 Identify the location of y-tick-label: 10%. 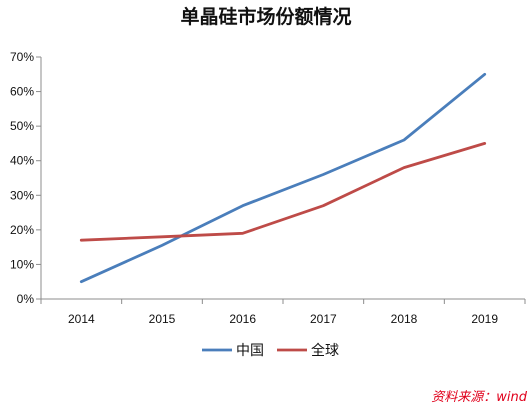
(22, 264).